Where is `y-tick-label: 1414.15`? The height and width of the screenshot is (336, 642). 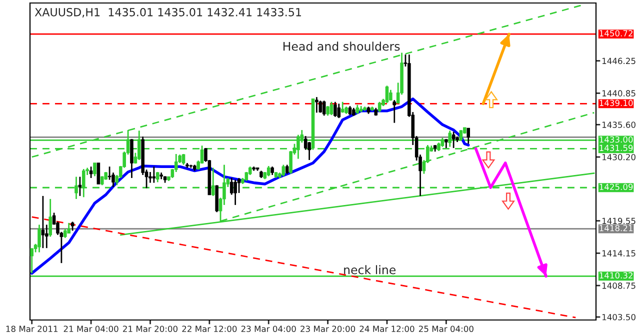
y-tick-label: 1414.15 is located at coordinates (619, 253).